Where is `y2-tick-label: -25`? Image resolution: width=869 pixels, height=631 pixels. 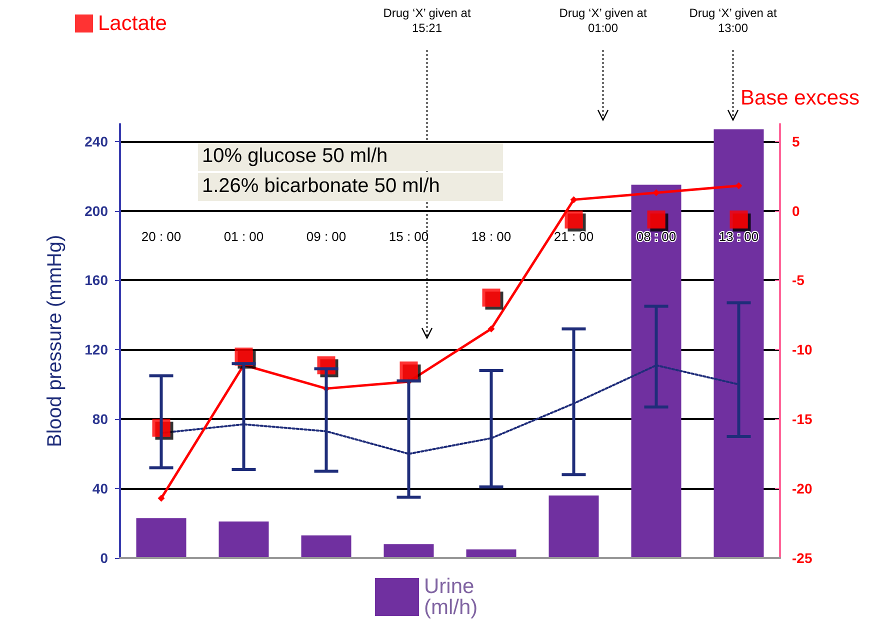 y2-tick-label: -25 is located at coordinates (802, 558).